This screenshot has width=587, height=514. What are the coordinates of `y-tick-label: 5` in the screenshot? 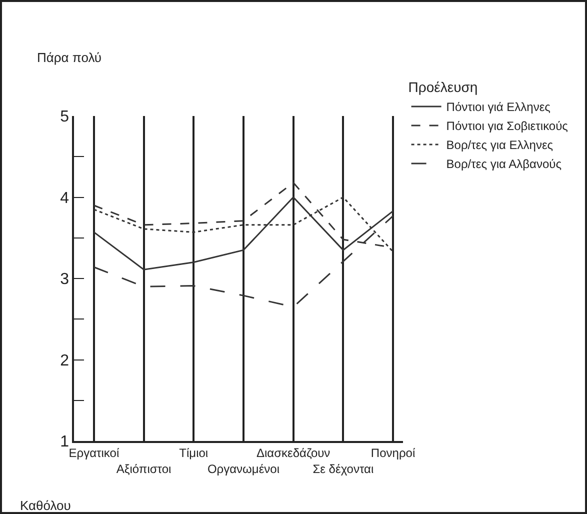 It's located at (65, 117).